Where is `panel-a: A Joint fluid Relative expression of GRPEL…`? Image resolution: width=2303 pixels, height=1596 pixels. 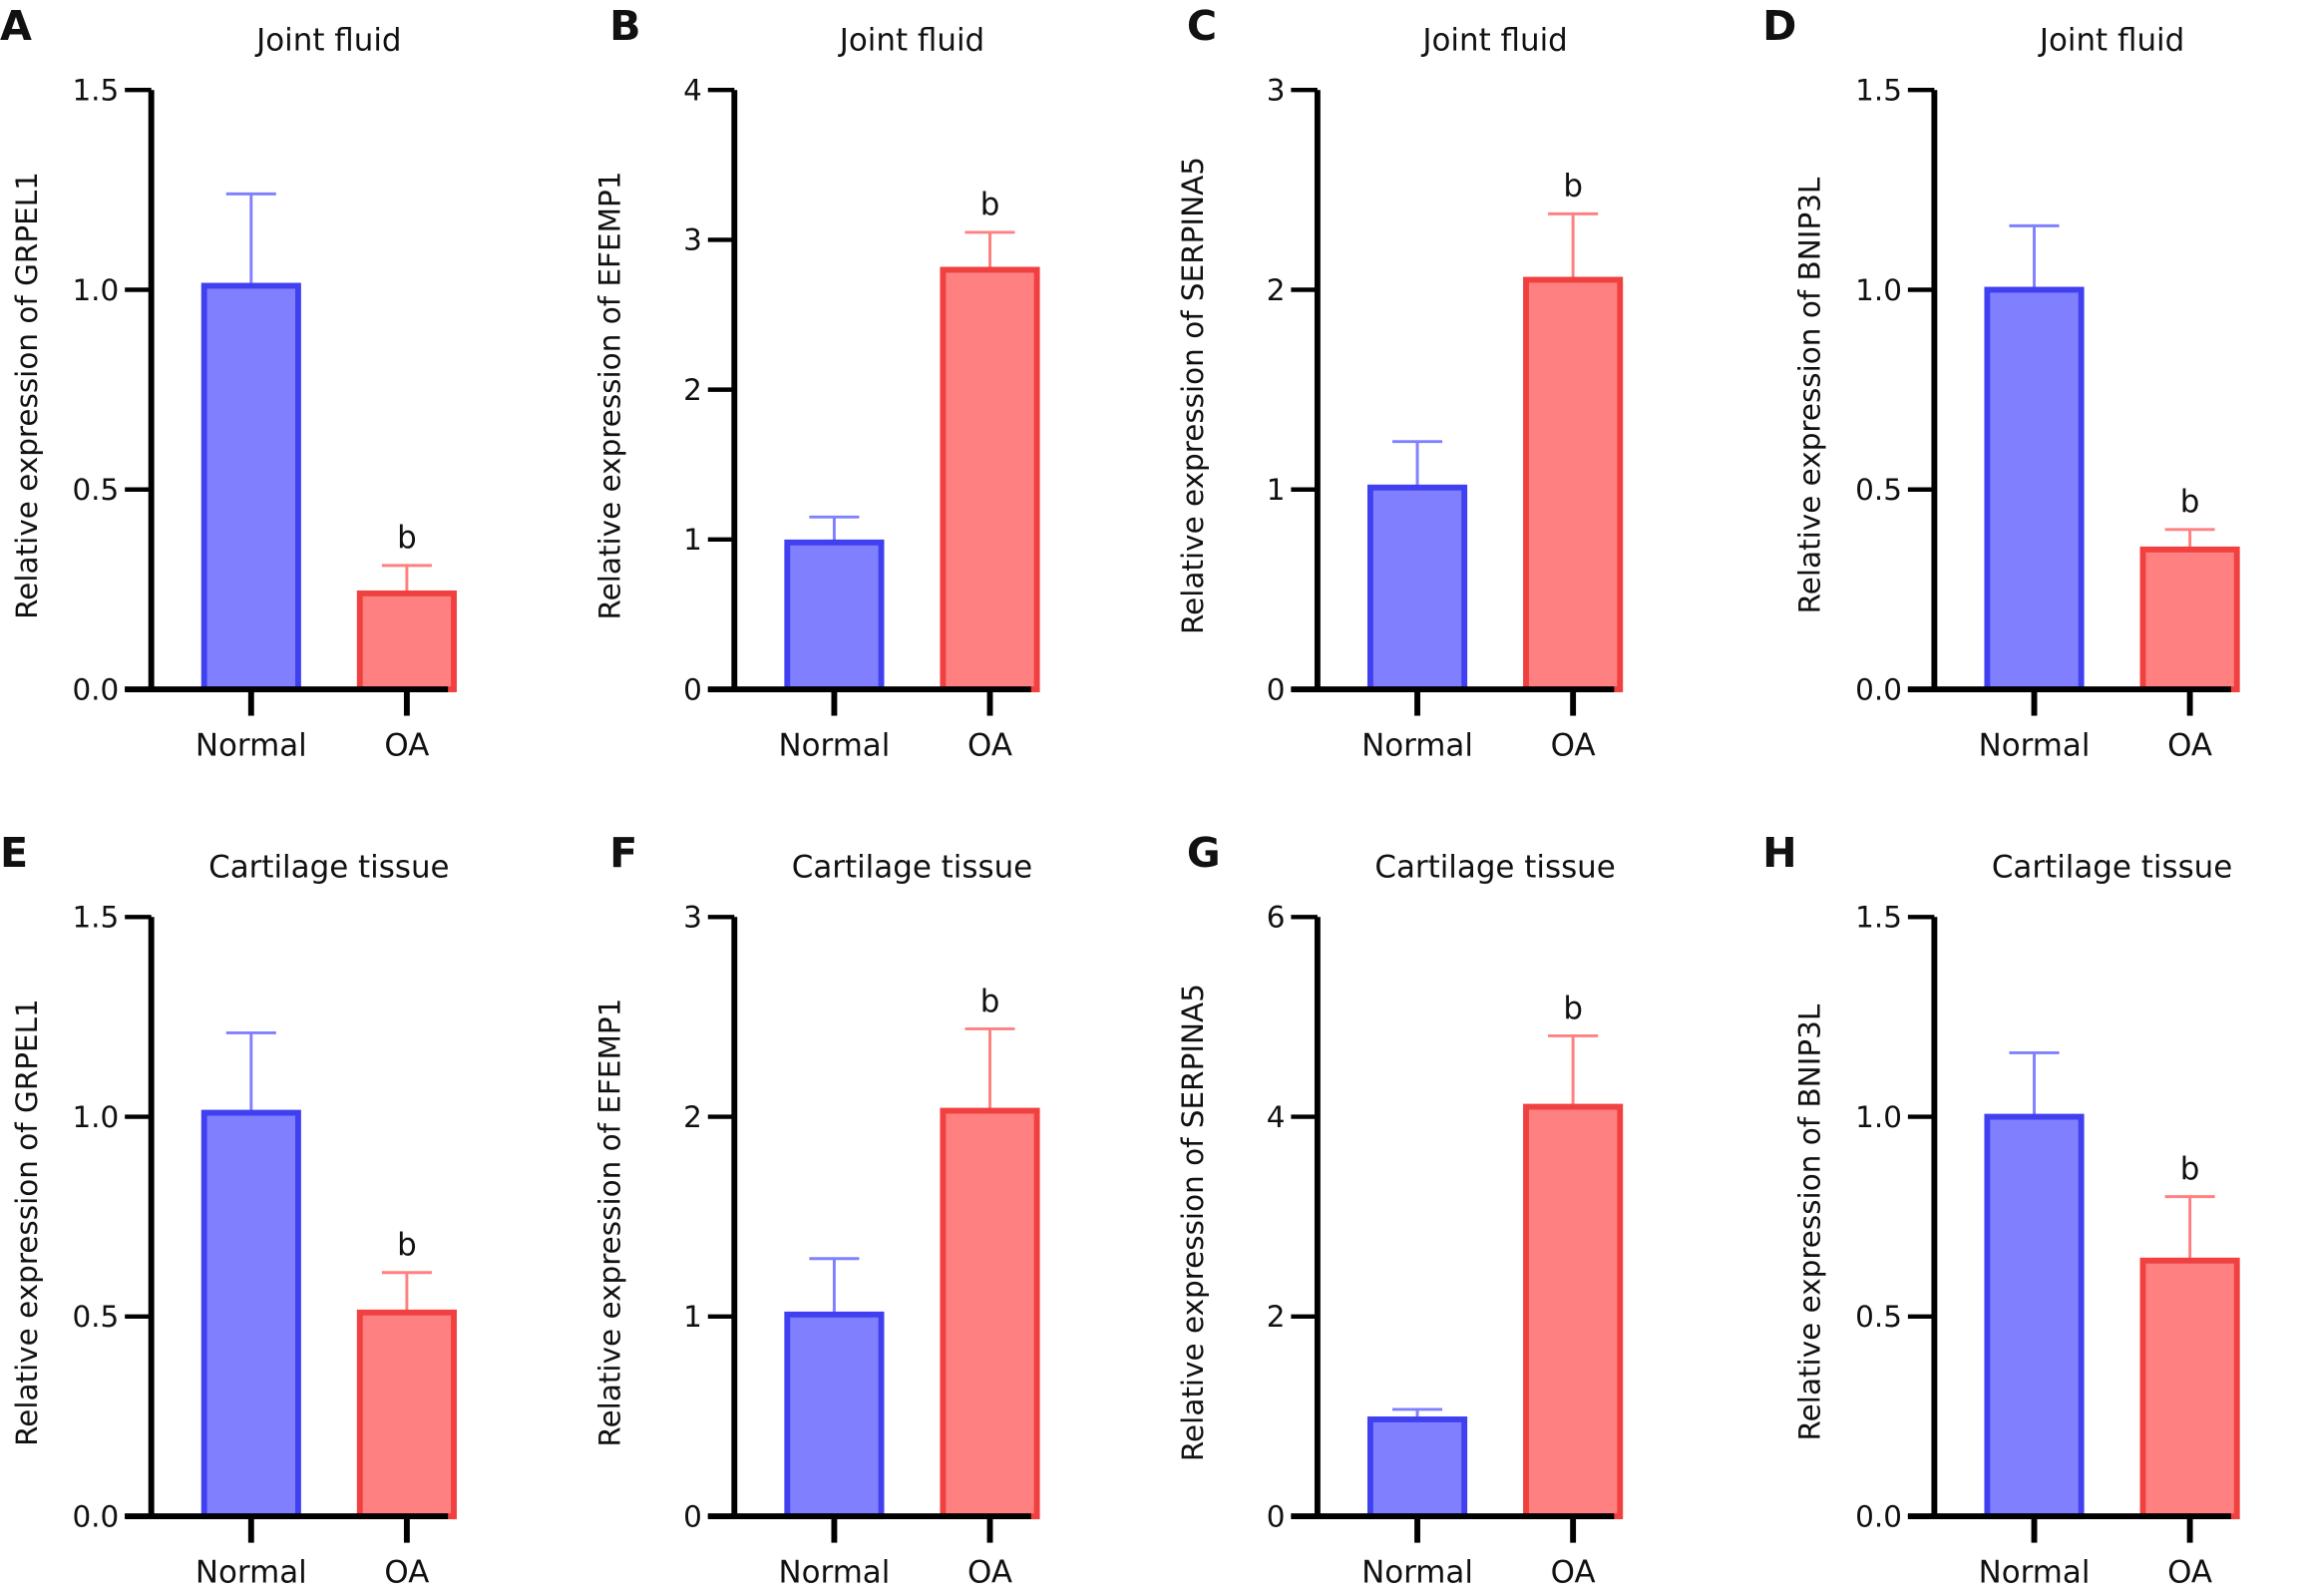 panel-a: A Joint fluid Relative expression of GRPEL… is located at coordinates (228, 382).